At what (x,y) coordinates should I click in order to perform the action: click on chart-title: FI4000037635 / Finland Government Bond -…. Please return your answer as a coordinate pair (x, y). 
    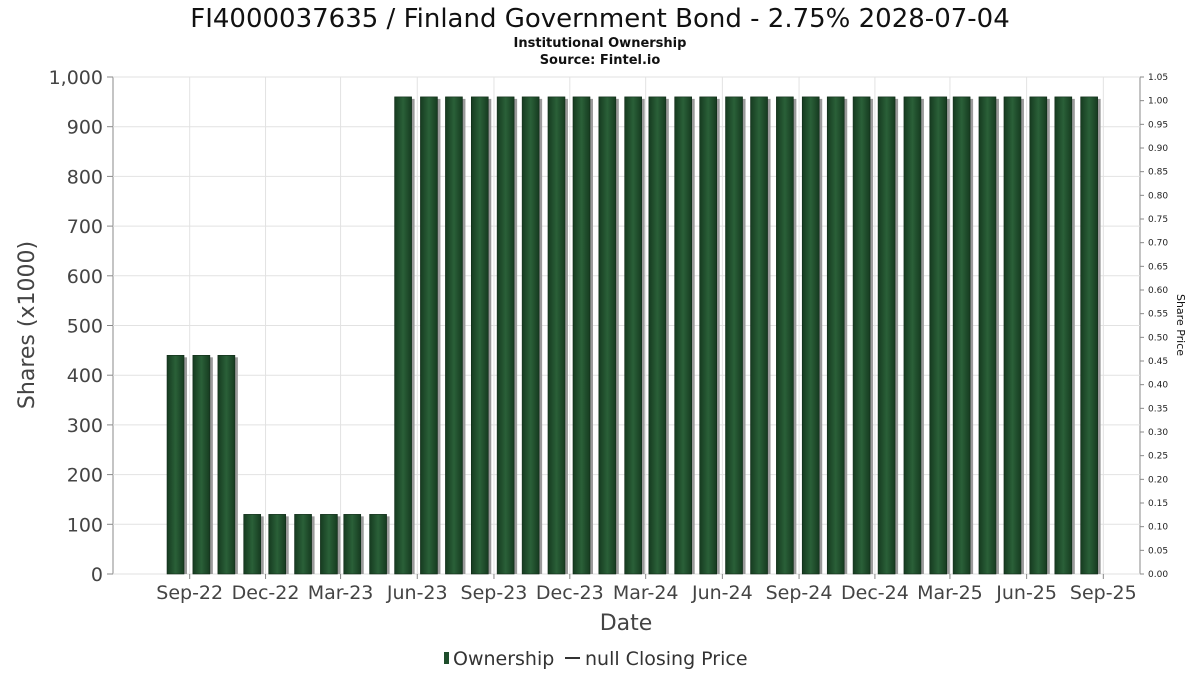
    Looking at the image, I should click on (600, 19).